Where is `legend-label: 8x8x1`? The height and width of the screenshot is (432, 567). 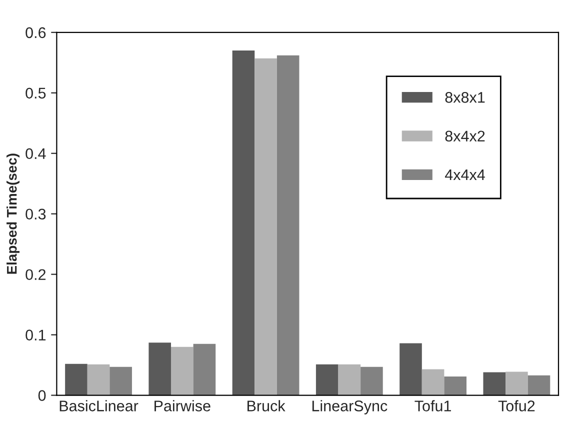 legend-label: 8x8x1 is located at coordinates (465, 97).